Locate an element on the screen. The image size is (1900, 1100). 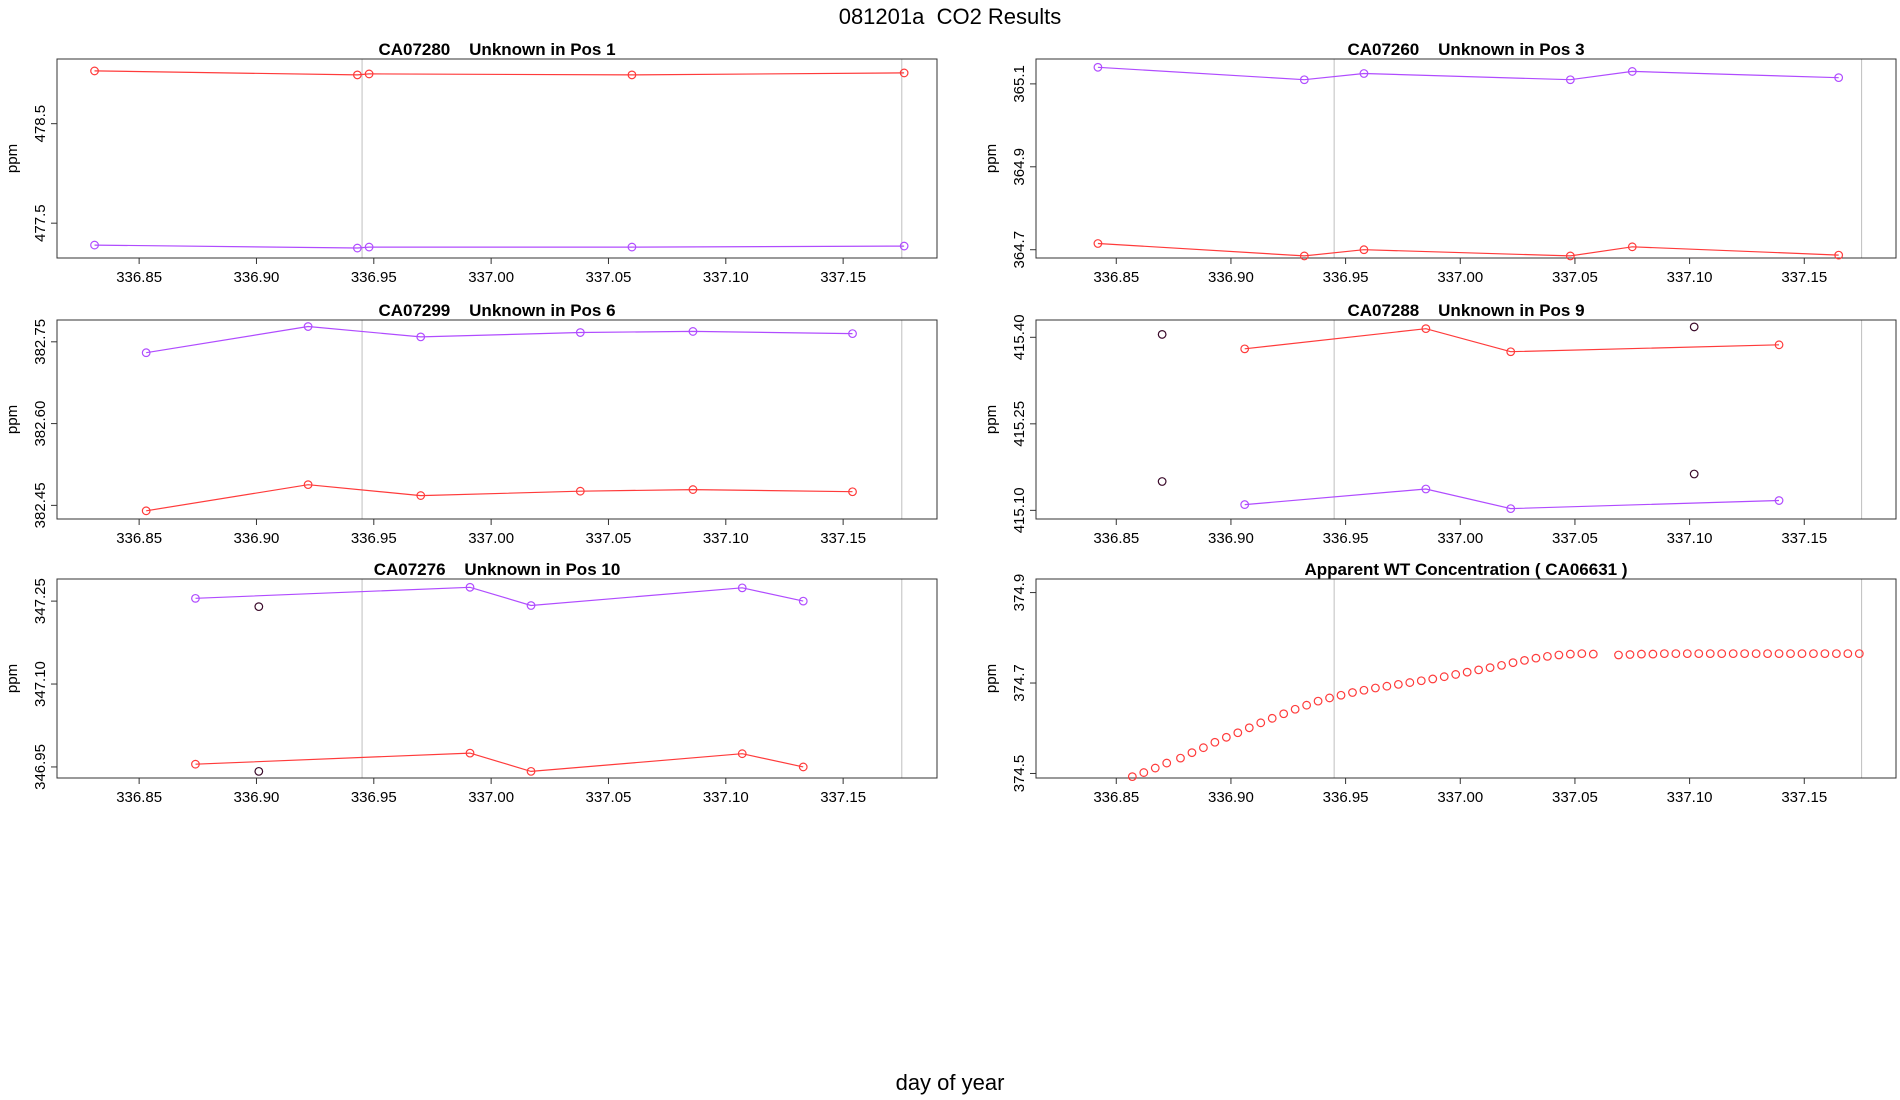
panel-title: CA07299 Unknown in Pos 6 is located at coordinates (496, 310).